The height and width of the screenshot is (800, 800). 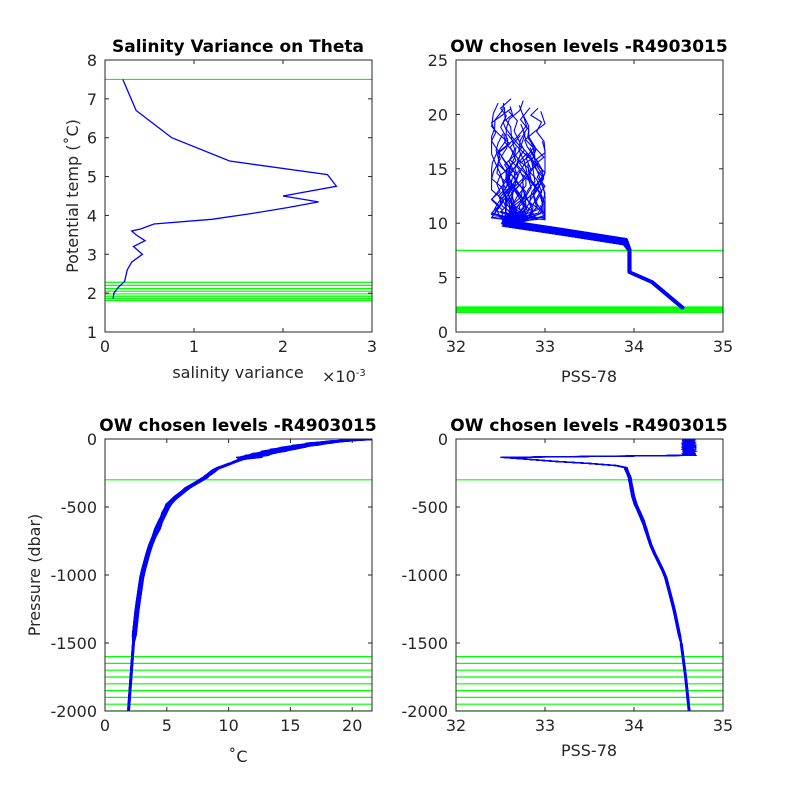 I want to click on p1-xtick-label-0: 0, so click(x=105, y=346).